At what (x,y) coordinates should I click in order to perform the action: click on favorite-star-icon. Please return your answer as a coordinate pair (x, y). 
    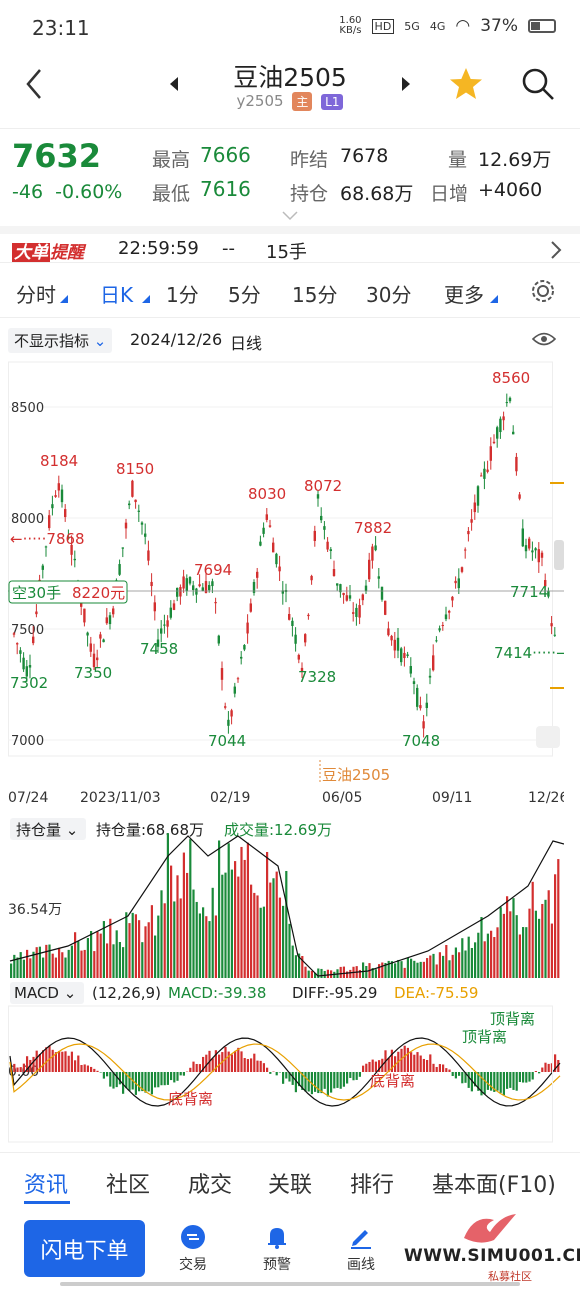
    Looking at the image, I should click on (466, 84).